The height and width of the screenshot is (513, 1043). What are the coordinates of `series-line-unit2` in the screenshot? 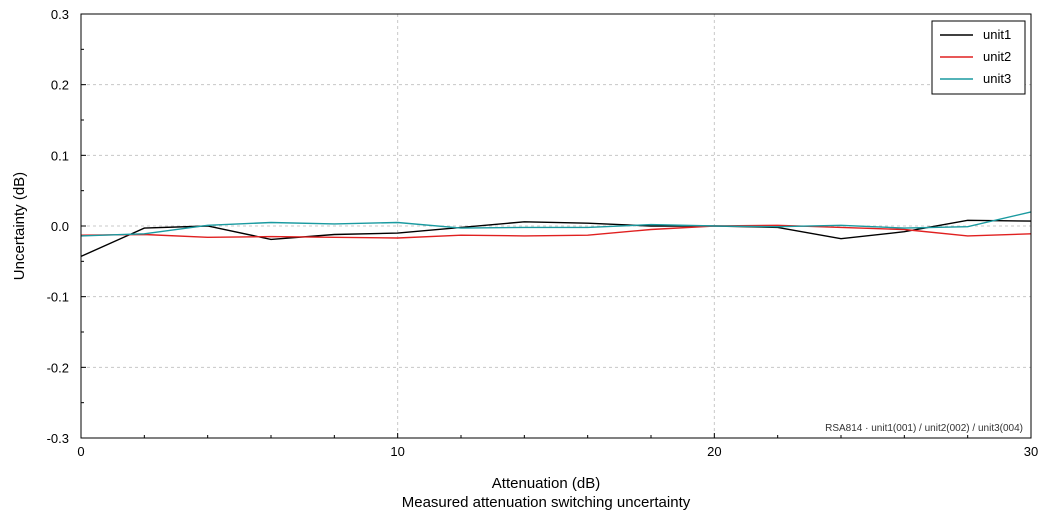 It's located at (556, 231).